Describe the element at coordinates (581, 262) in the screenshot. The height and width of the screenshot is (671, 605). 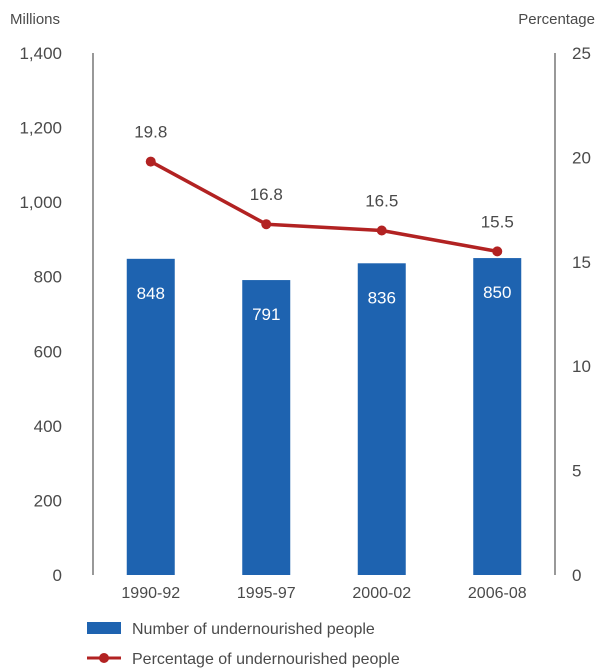
I see `right-tick-label: 15` at that location.